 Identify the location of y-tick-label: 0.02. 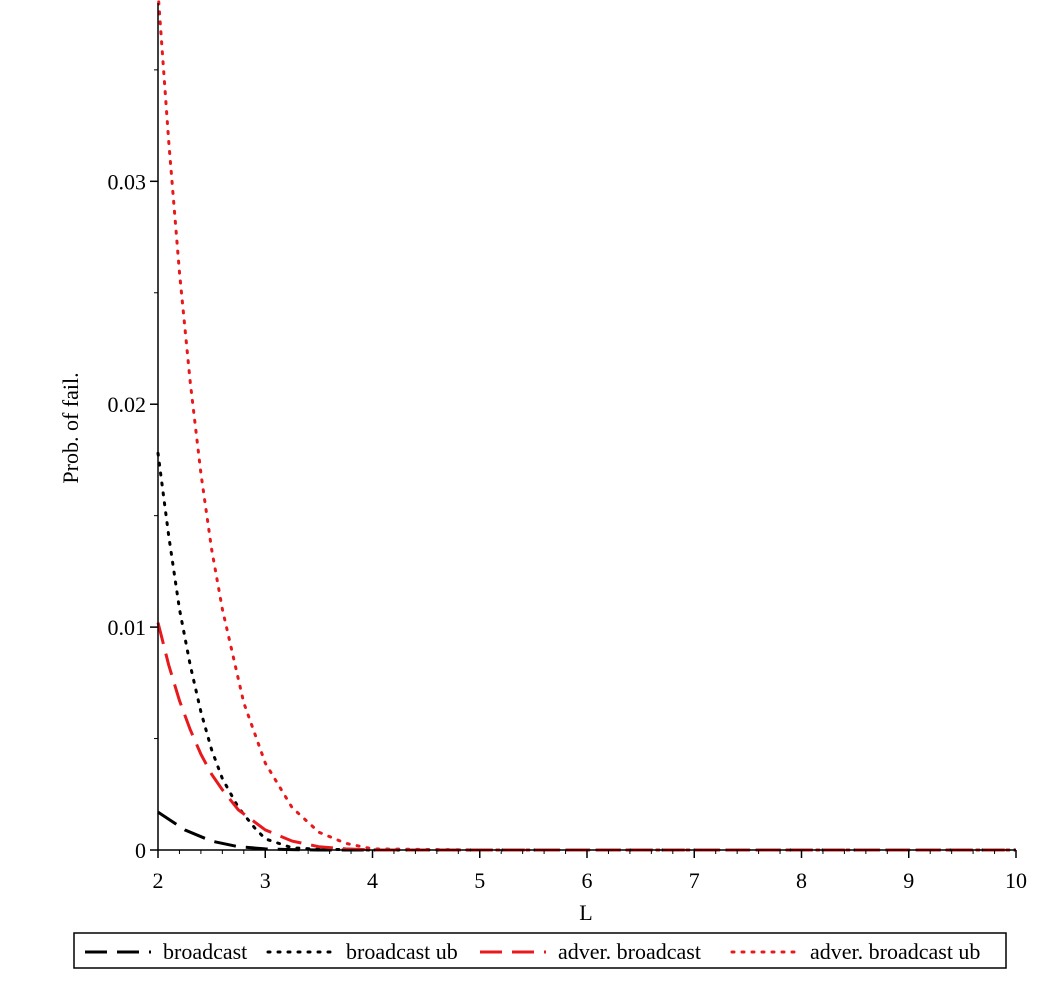
(127, 404).